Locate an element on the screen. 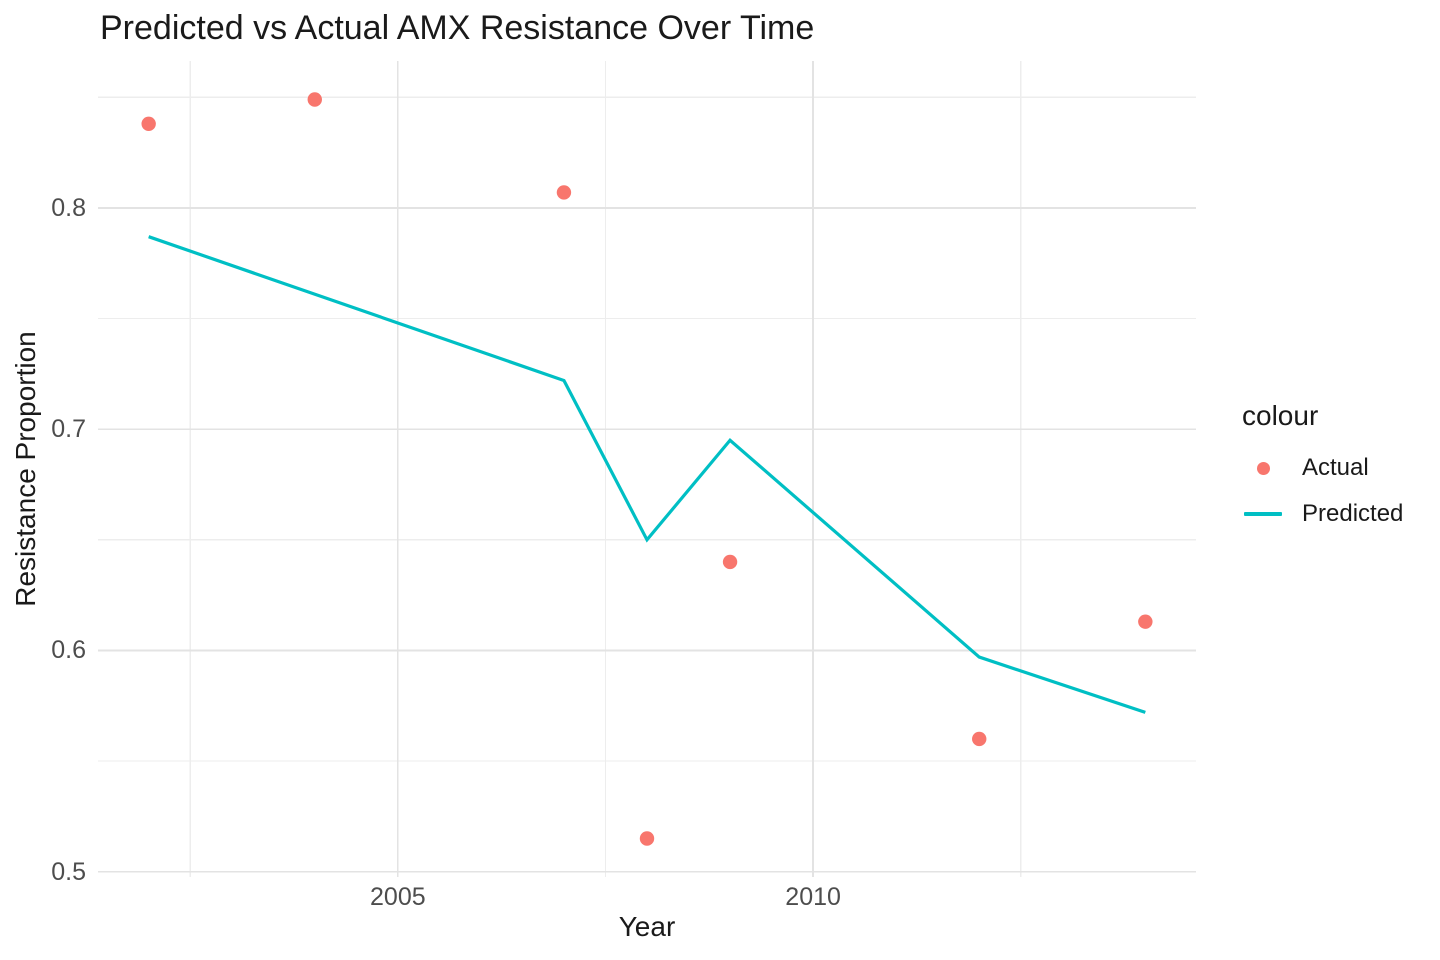  legend-item-label: Predicted is located at coordinates (1353, 513).